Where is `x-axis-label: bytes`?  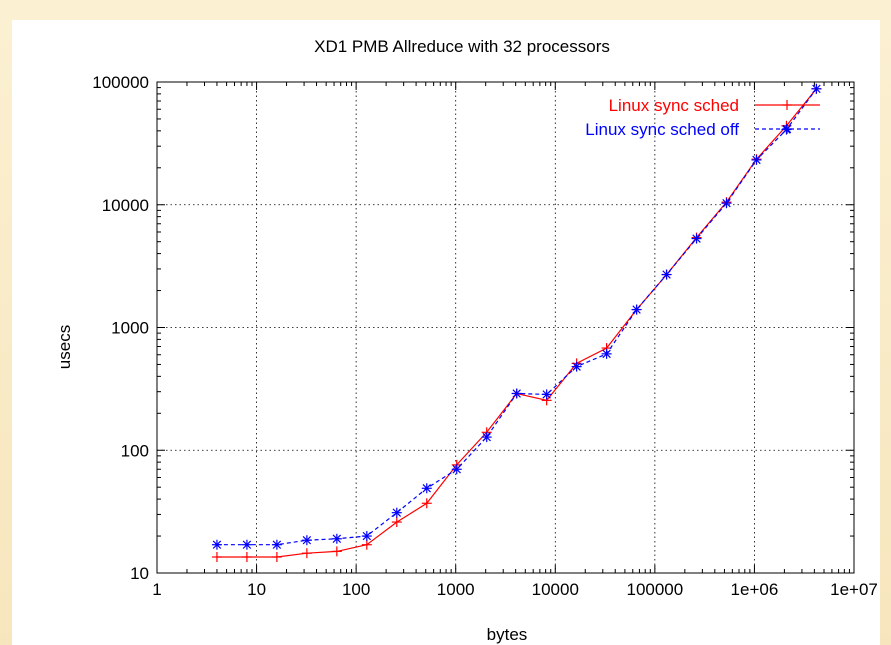
x-axis-label: bytes is located at coordinates (507, 634).